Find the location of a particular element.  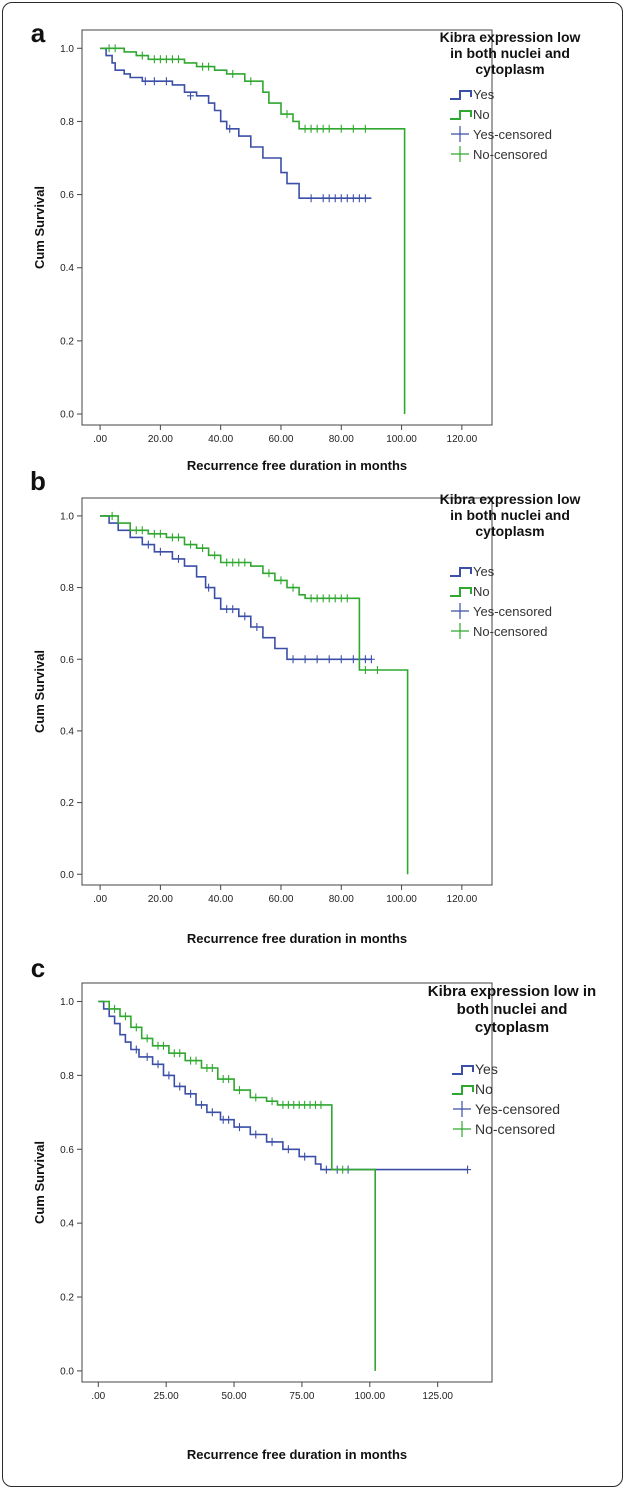

legend-title: in both nuclei and is located at coordinates (510, 53).